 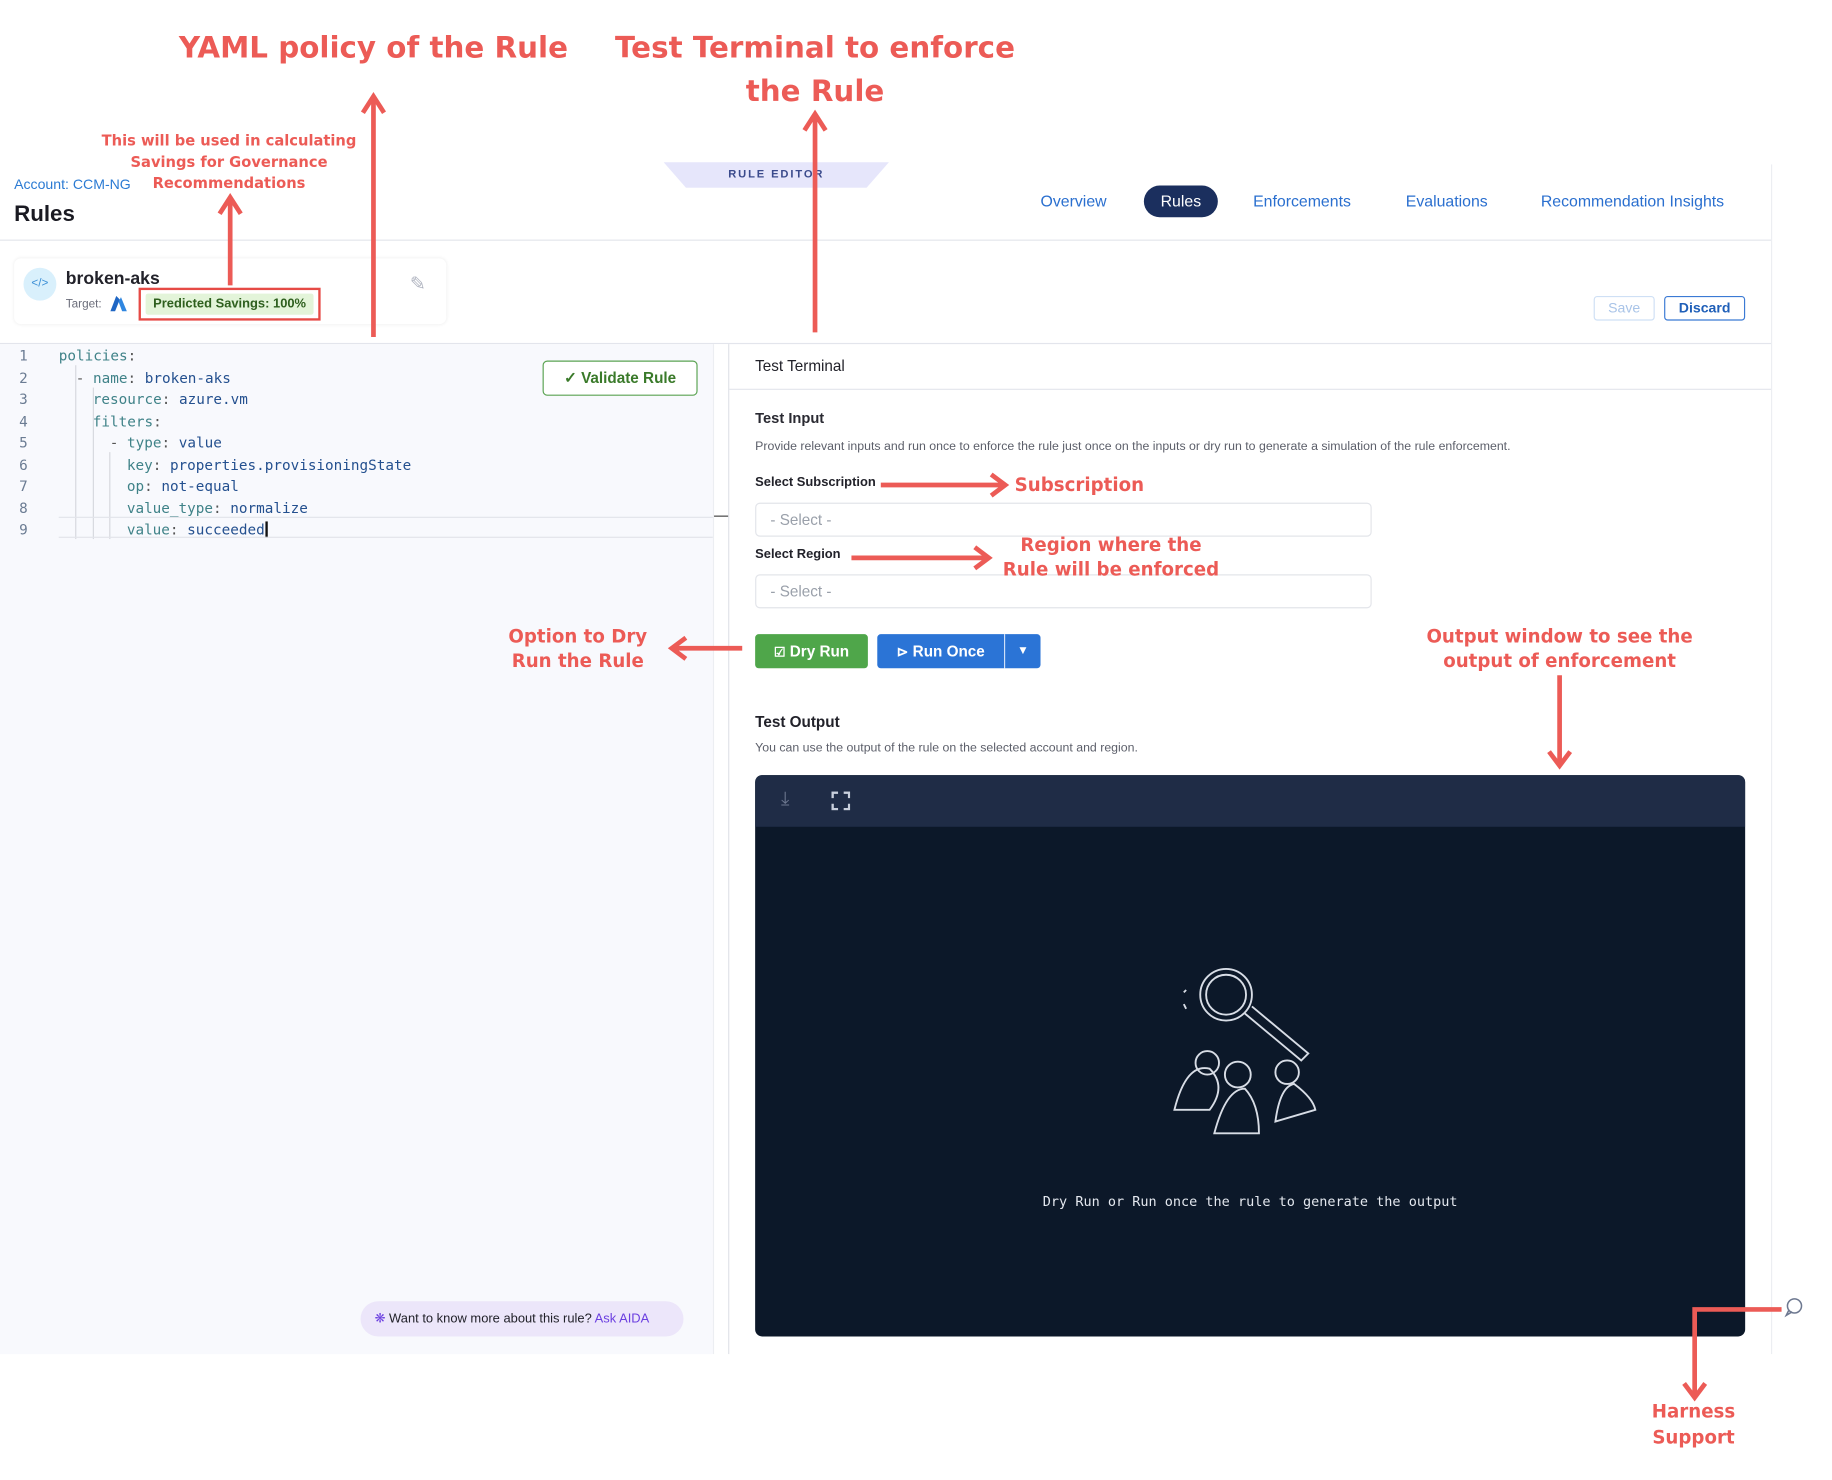 I want to click on dry-run-button: ☑ Dry Run, so click(x=811, y=651).